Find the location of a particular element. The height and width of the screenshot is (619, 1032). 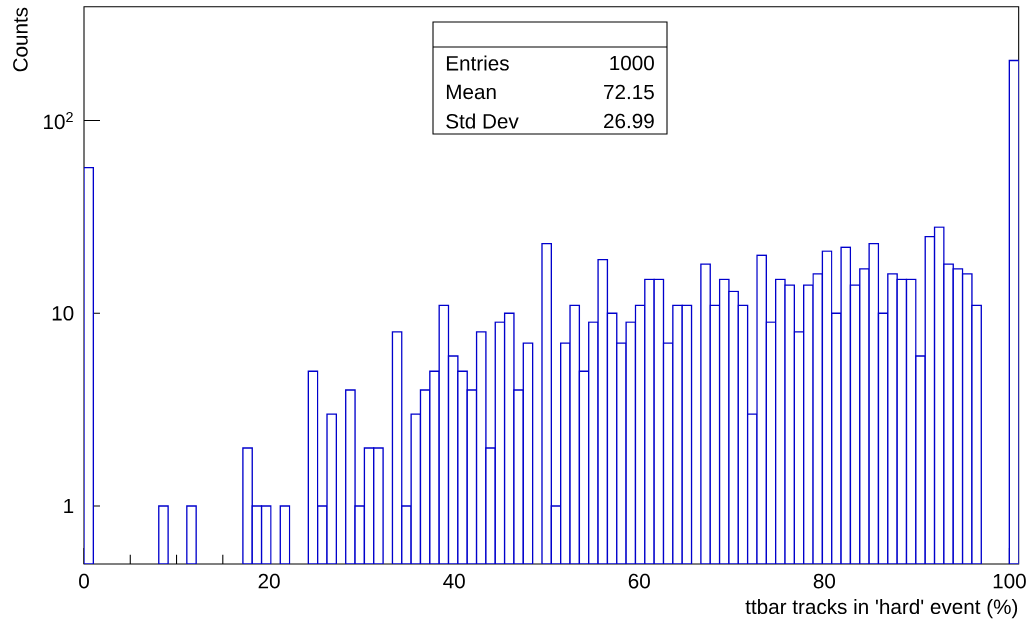

annotation: 26.99 is located at coordinates (629, 121).